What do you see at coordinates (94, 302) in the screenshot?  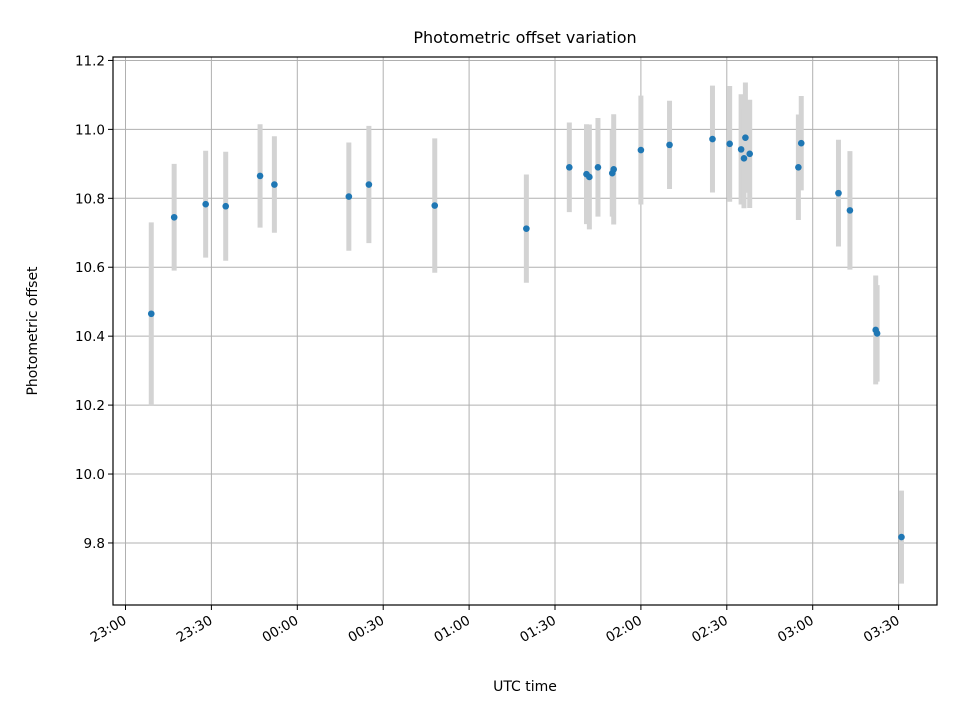 I see `y-axis-ticks: 9.8 10.0 10.2 10.4 10.6 10.8 11.0 11.2` at bounding box center [94, 302].